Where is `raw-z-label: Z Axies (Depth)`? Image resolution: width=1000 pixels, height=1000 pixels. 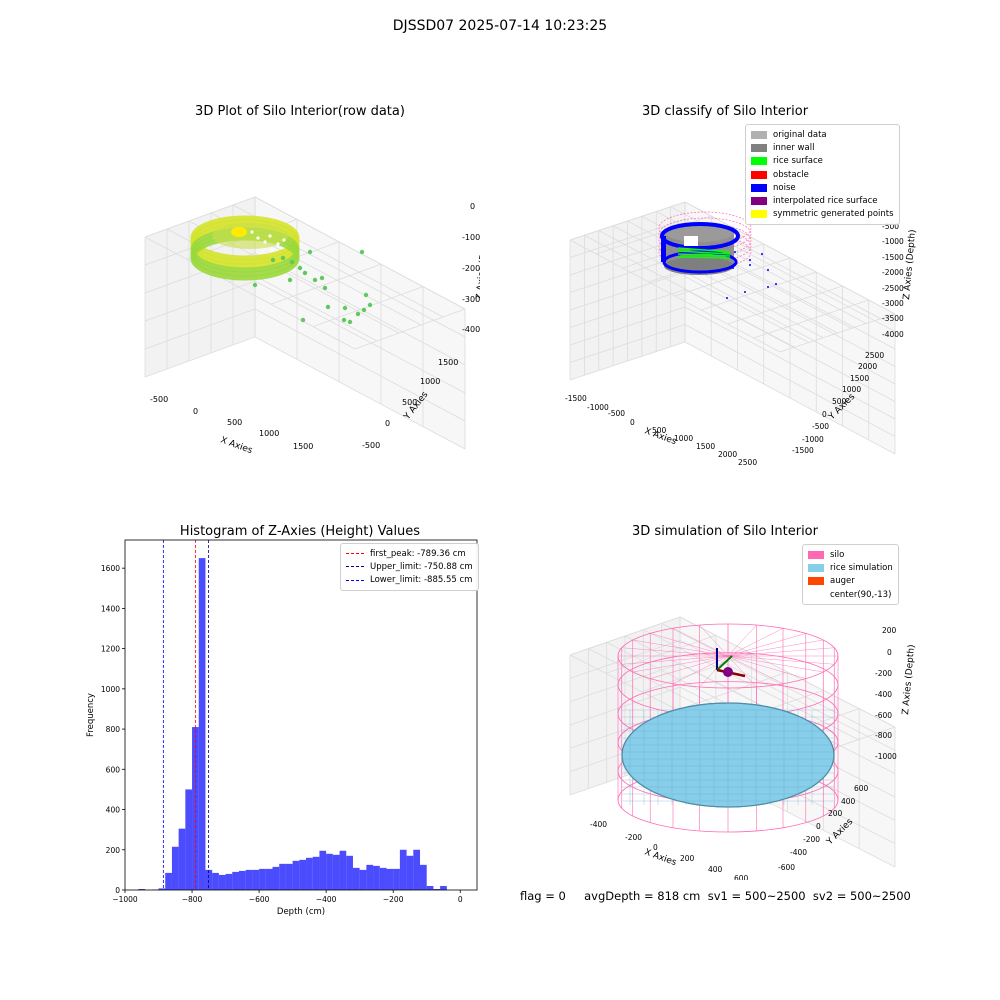
raw-z-label: Z Axies (Depth) is located at coordinates (477, 264).